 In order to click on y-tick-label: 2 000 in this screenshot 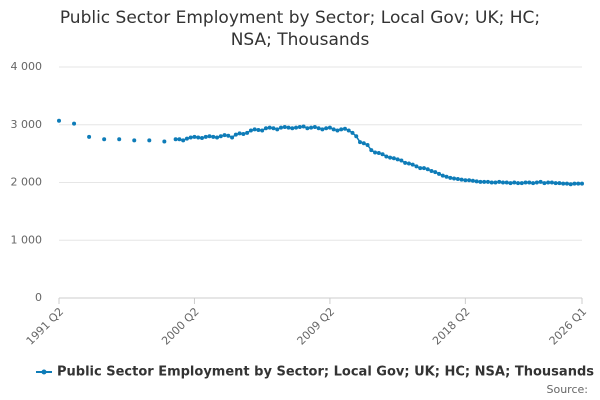, I will do `click(27, 182)`.